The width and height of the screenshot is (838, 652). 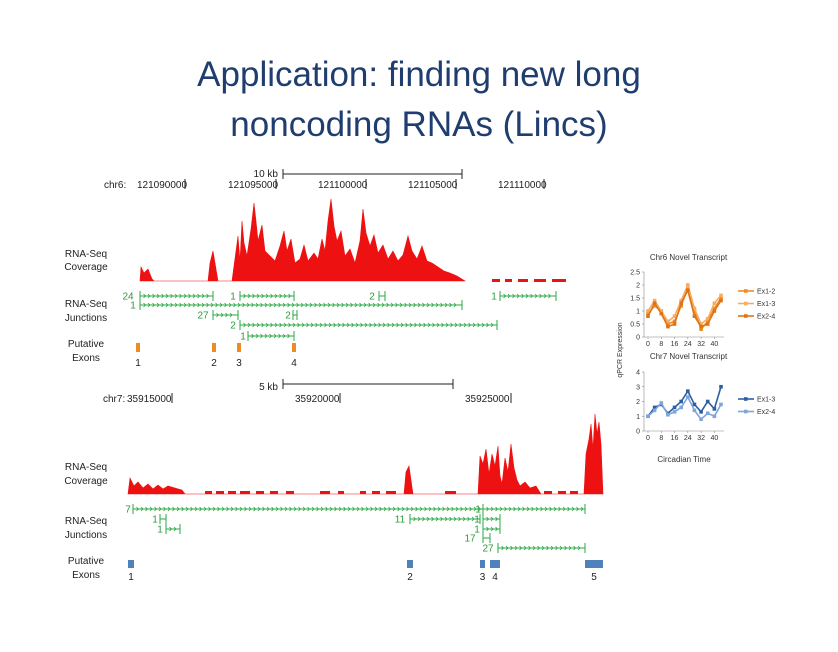 I want to click on y-tick-label: 0, so click(x=638, y=432).